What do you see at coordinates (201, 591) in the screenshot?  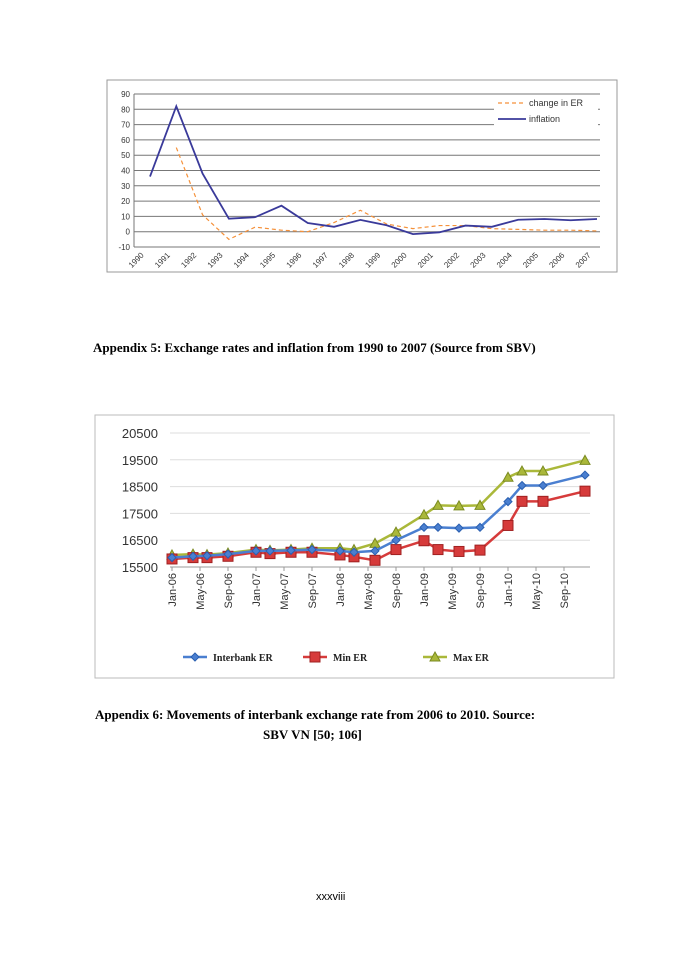 I see `x-tick-label: May-06` at bounding box center [201, 591].